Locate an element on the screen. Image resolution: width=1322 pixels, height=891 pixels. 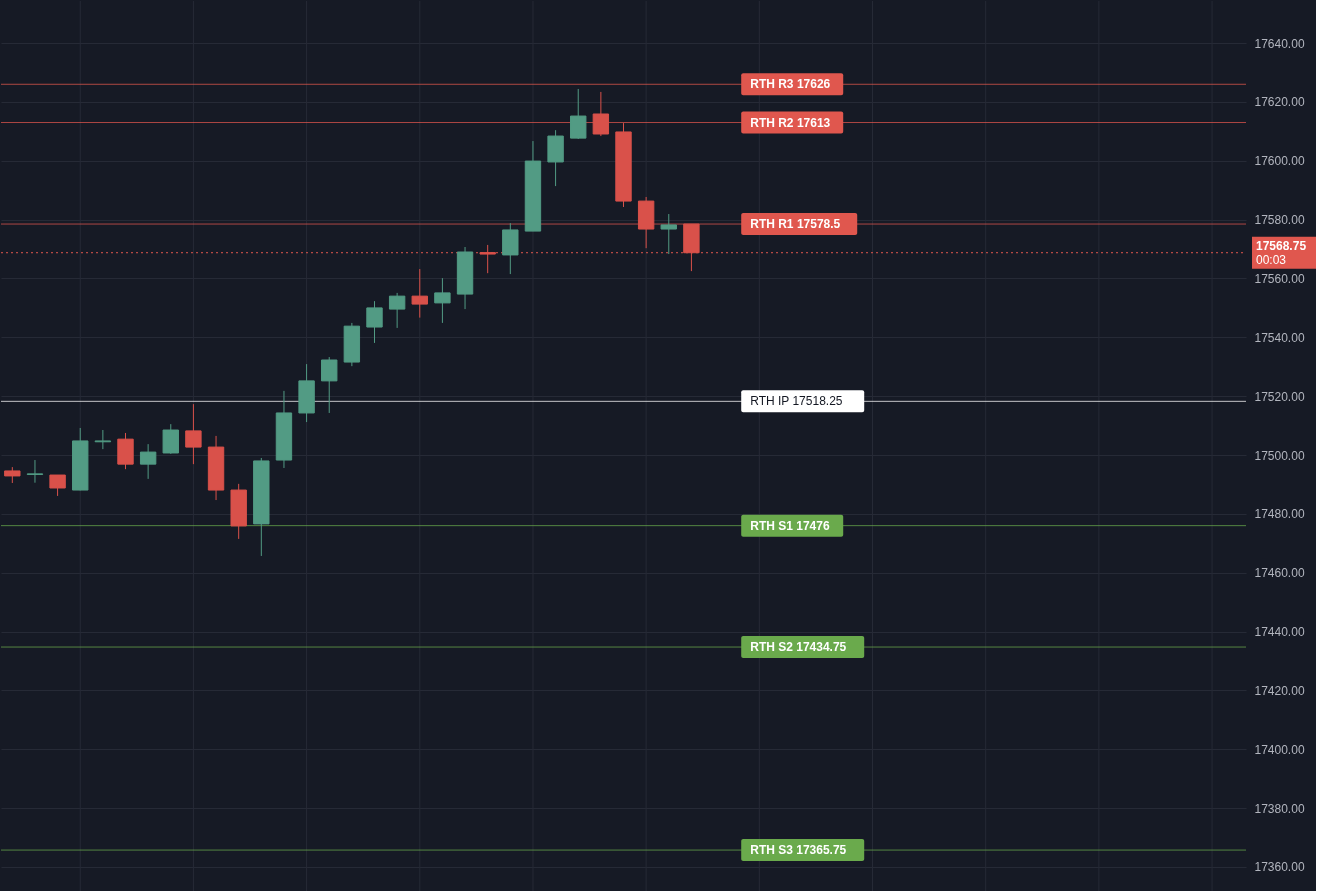
y-tick-label: 17500.00 is located at coordinates (1279, 455).